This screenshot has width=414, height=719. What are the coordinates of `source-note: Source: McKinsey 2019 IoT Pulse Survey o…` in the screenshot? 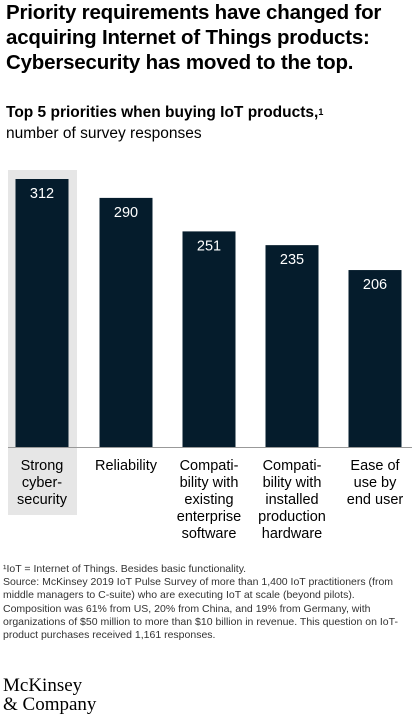 It's located at (200, 609).